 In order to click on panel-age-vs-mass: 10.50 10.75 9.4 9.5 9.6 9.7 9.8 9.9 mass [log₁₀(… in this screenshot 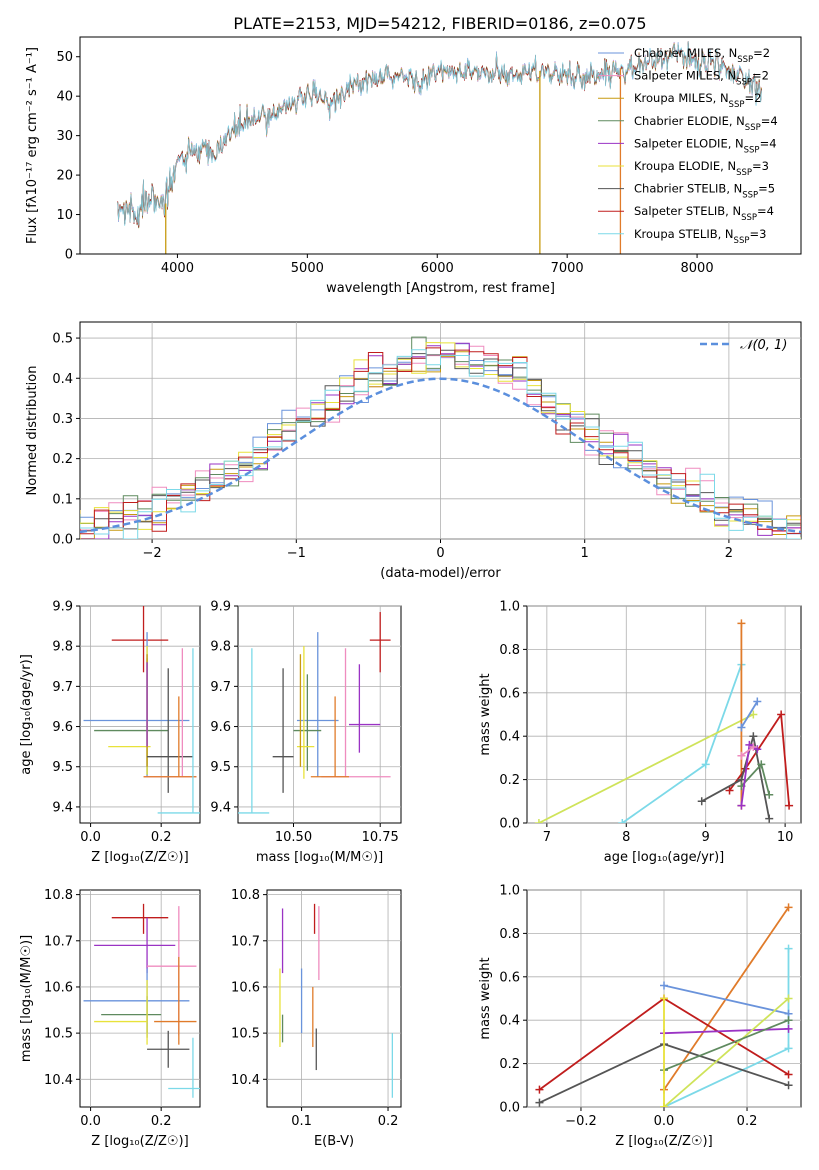, I will do `click(306, 732)`.